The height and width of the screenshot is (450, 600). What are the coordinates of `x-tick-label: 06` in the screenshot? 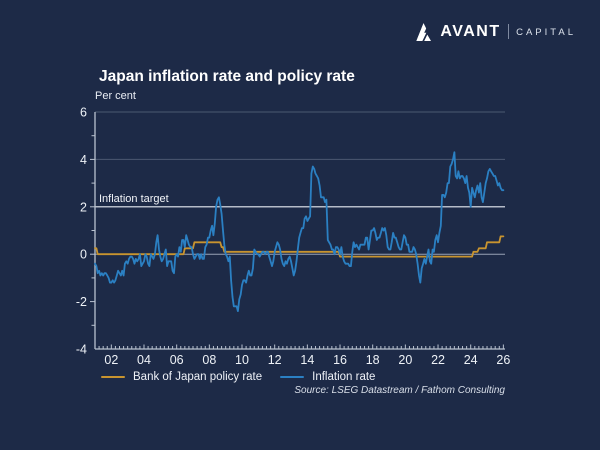 It's located at (177, 360).